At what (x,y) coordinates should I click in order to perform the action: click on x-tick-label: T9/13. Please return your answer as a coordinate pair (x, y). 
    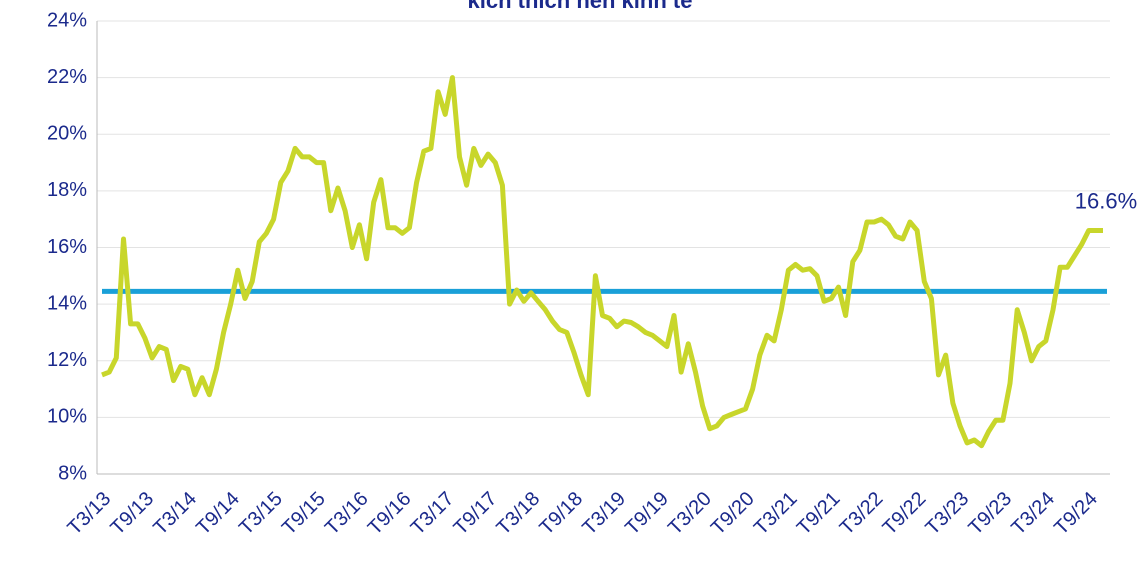
    Looking at the image, I should click on (132, 514).